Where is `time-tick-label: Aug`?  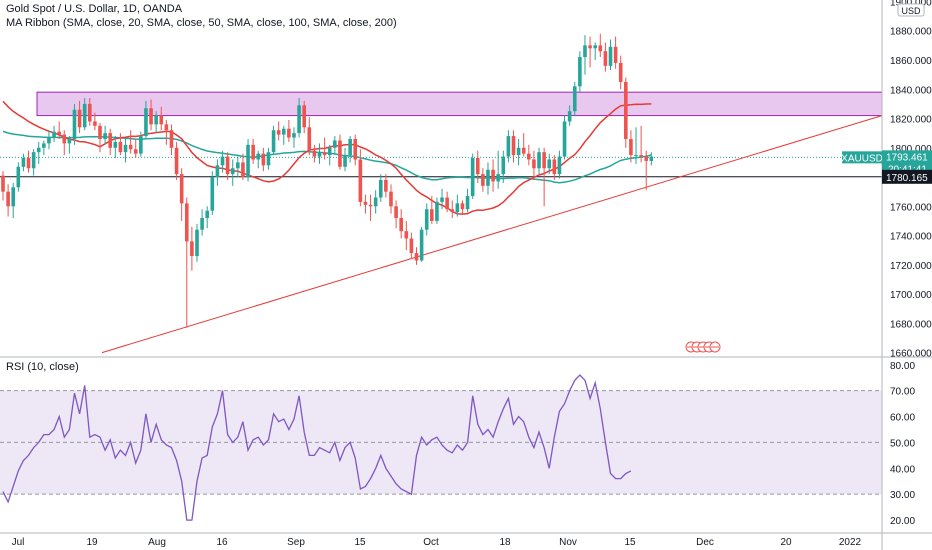
time-tick-label: Aug is located at coordinates (157, 542).